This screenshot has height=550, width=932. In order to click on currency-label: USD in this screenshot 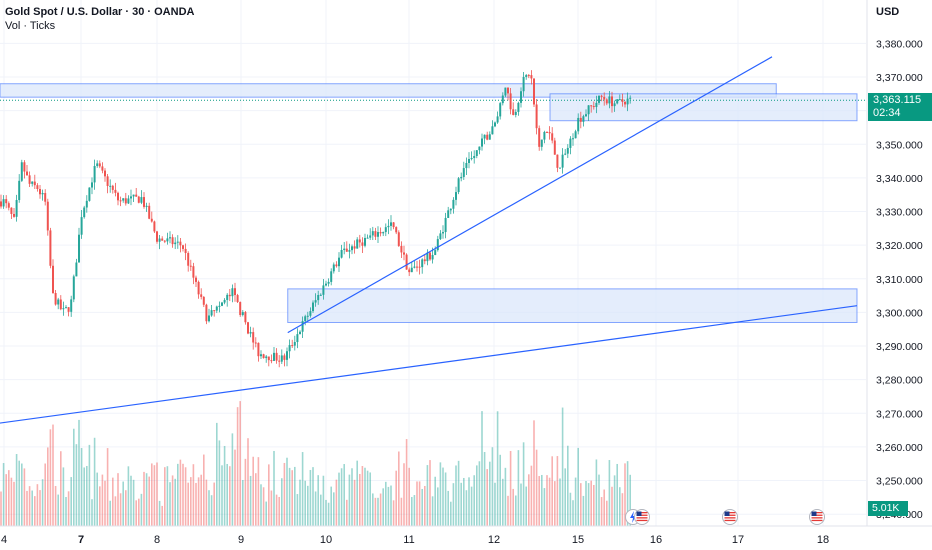, I will do `click(888, 12)`.